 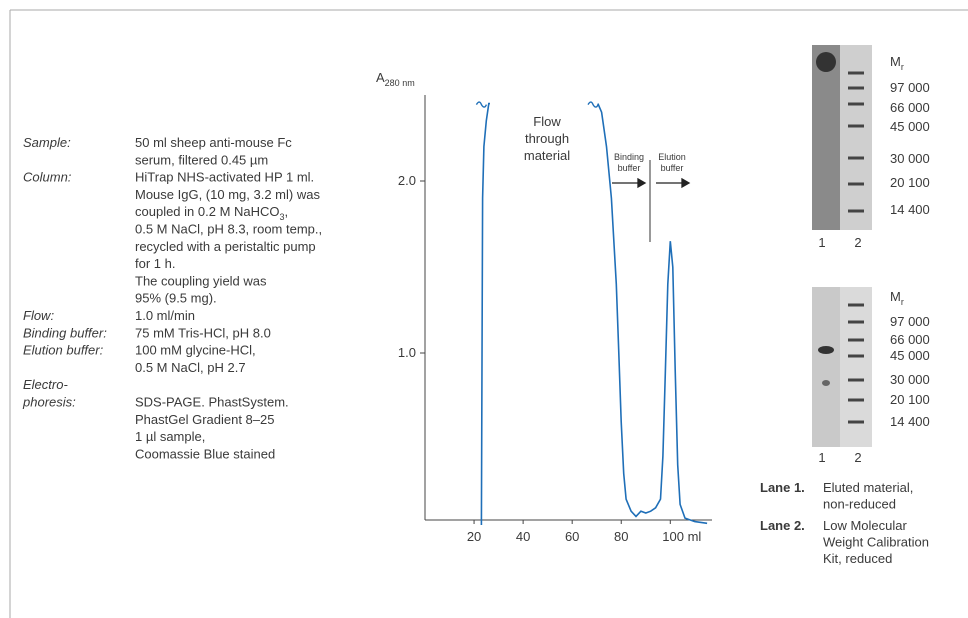 What do you see at coordinates (47, 142) in the screenshot?
I see `condition-label: Sample:` at bounding box center [47, 142].